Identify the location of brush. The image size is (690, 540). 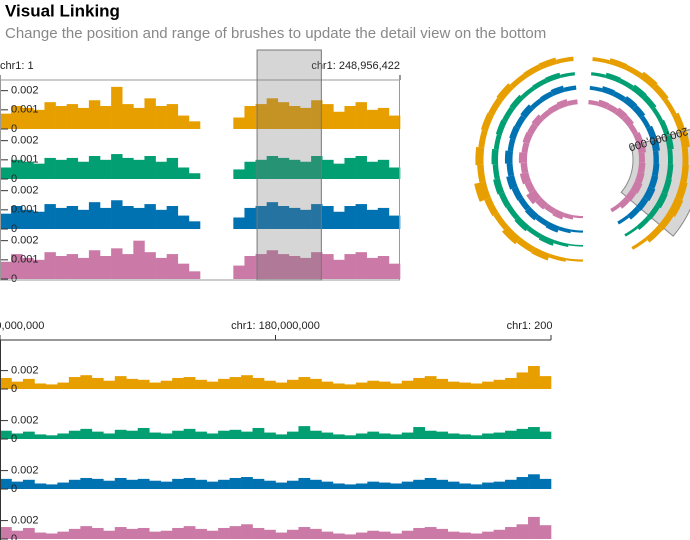
(289, 165).